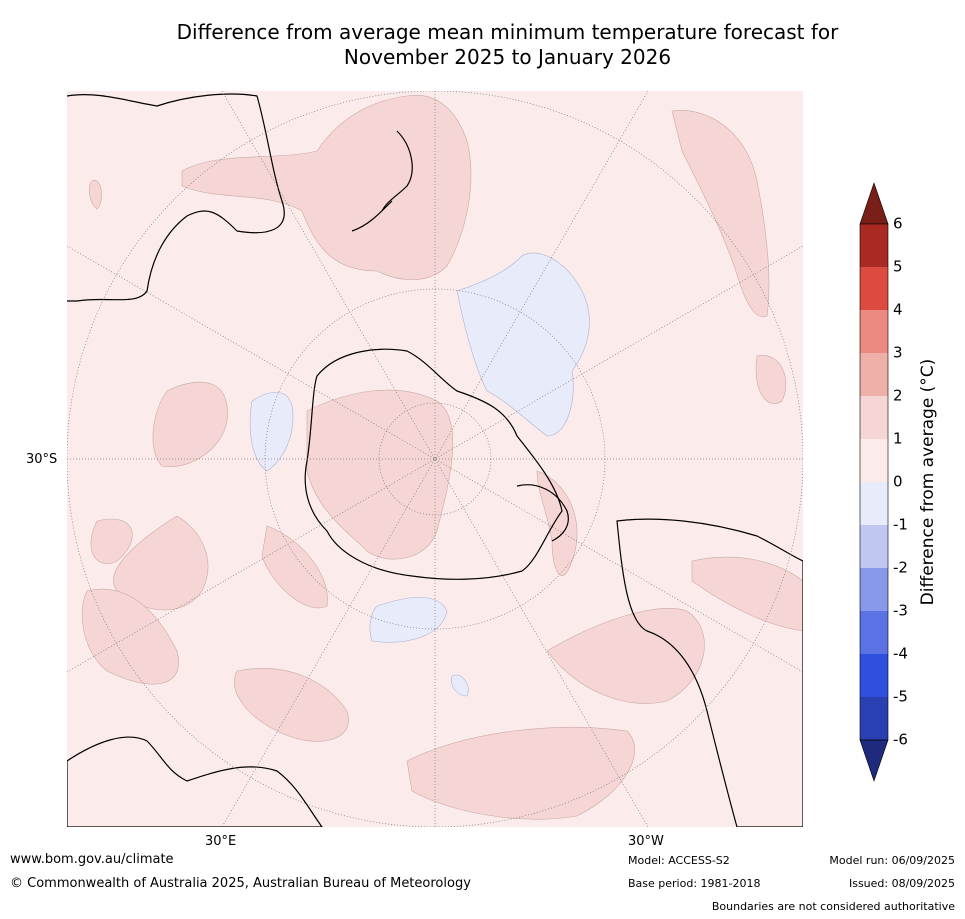  I want to click on colorbar-tick: -6, so click(900, 739).